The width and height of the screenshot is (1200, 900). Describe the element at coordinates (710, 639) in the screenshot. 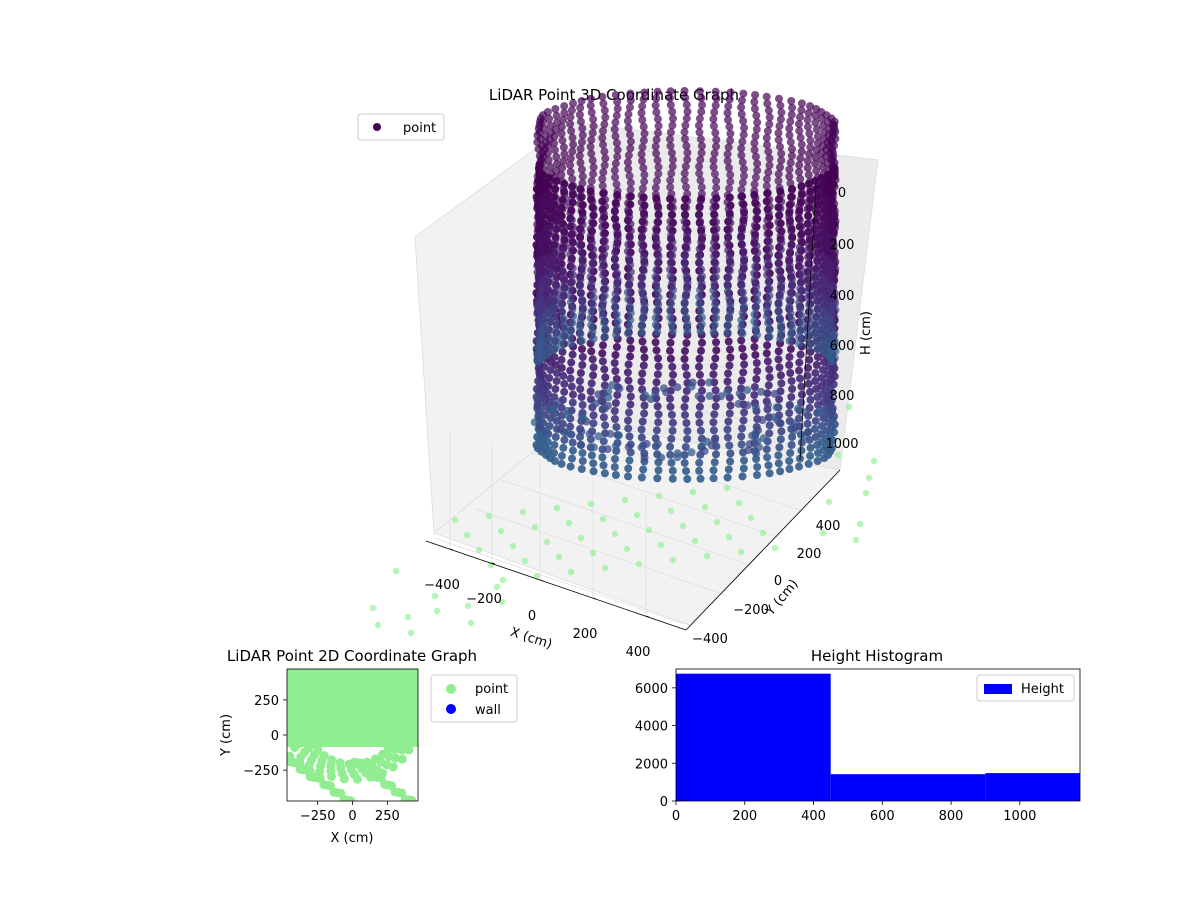

I see `plot3d-y-tick-label: −400` at that location.